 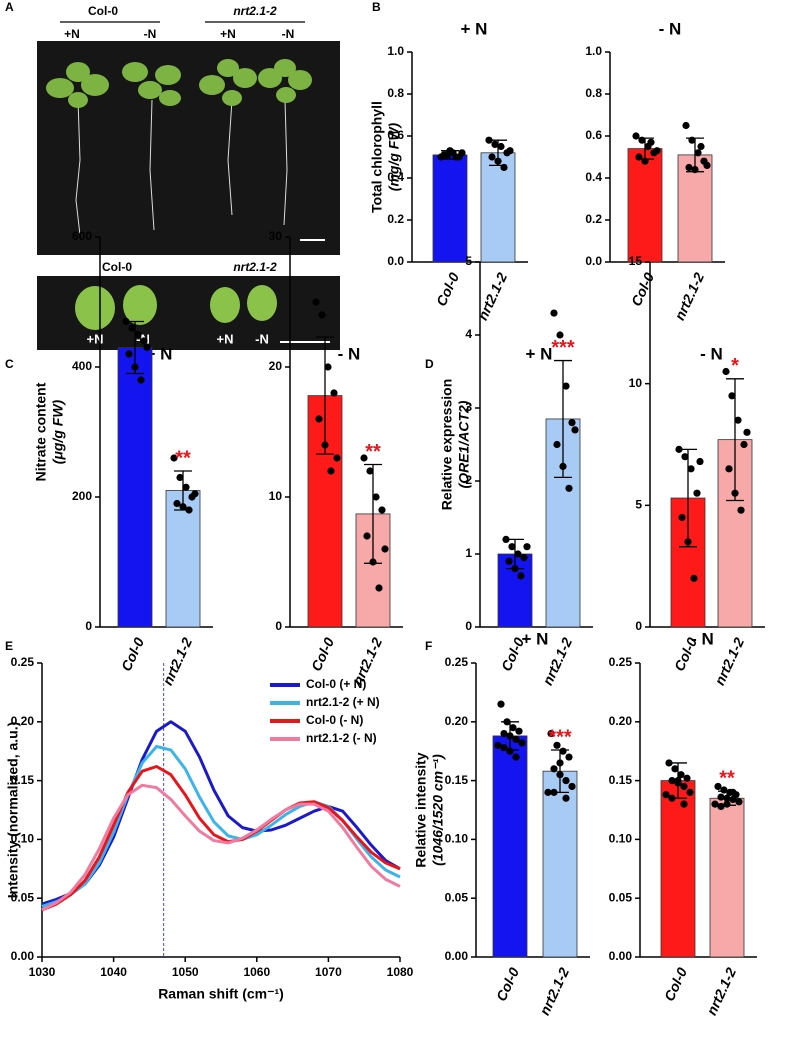 What do you see at coordinates (593, 93) in the screenshot?
I see `y-tick-label: 0.8` at bounding box center [593, 93].